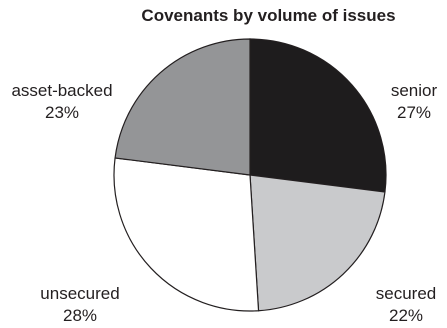 This screenshot has width=447, height=328. I want to click on chart-title: Covenants by volume of issues, so click(268, 15).